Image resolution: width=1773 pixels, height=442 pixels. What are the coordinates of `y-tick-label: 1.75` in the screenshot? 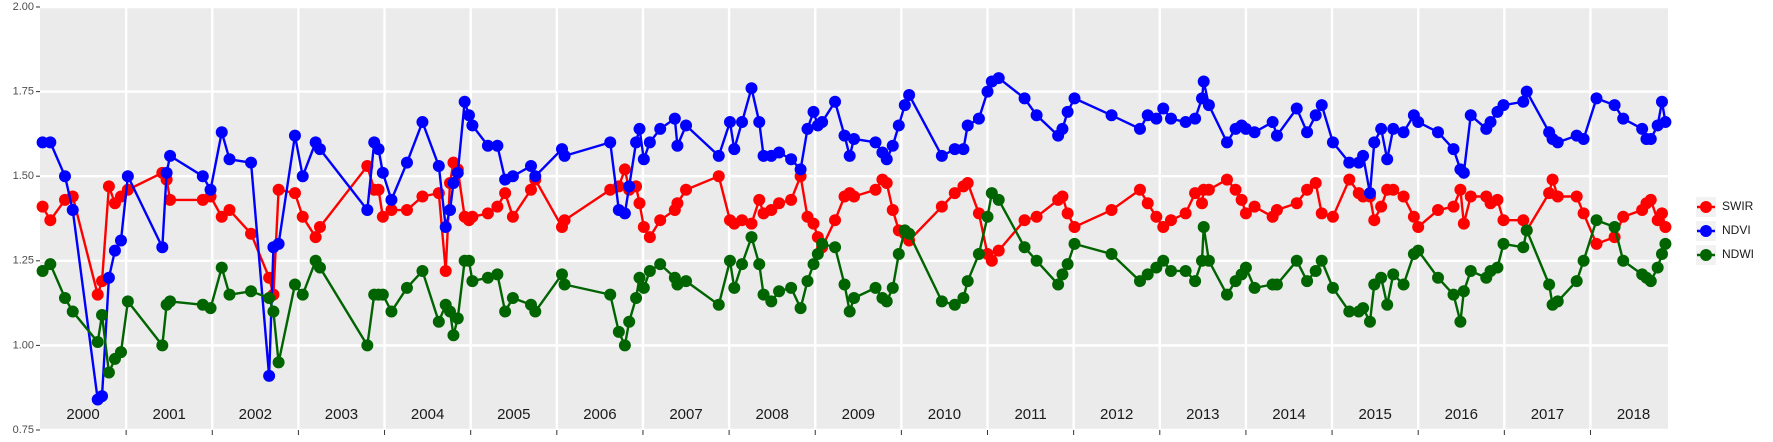 It's located at (23, 92).